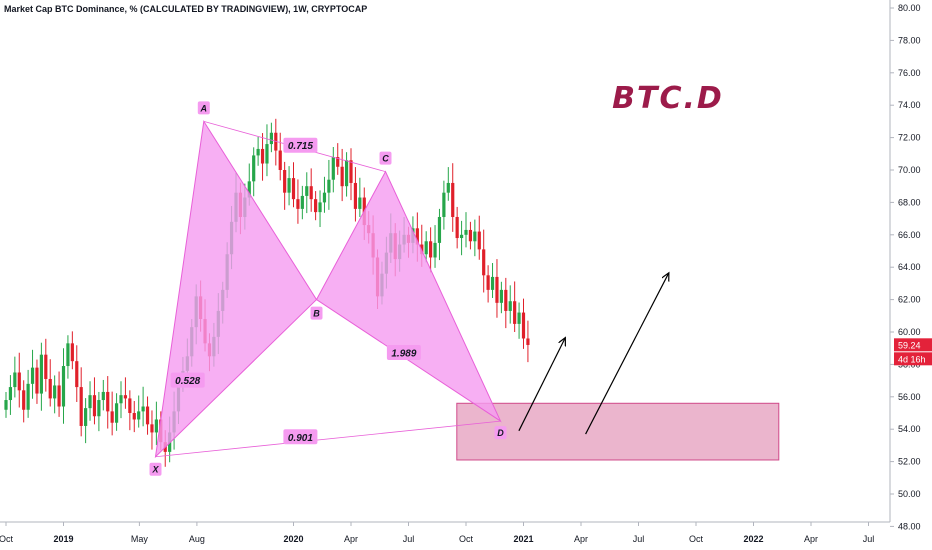  I want to click on pattern-point-label: D, so click(500, 433).